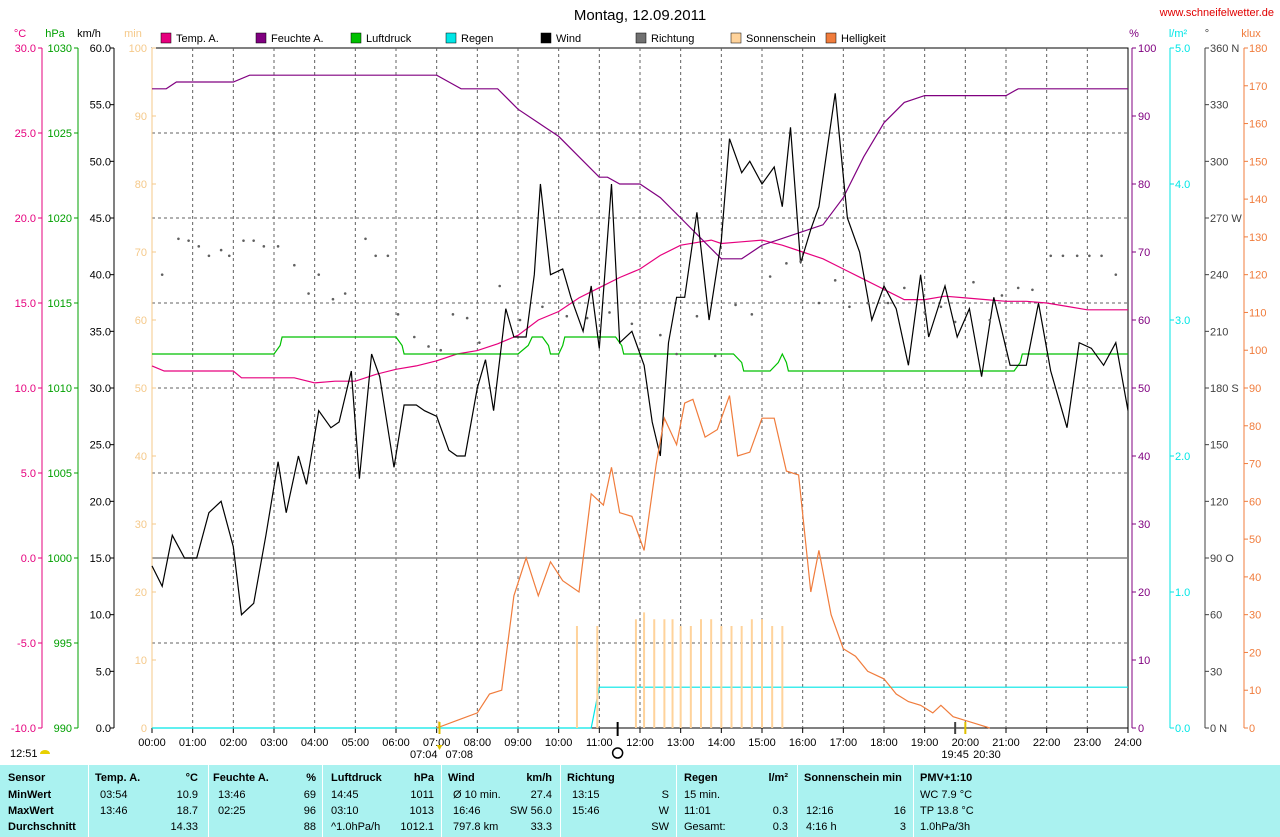 The image size is (1280, 837). Describe the element at coordinates (476, 827) in the screenshot. I see `wind-desc: 797.8 km` at that location.